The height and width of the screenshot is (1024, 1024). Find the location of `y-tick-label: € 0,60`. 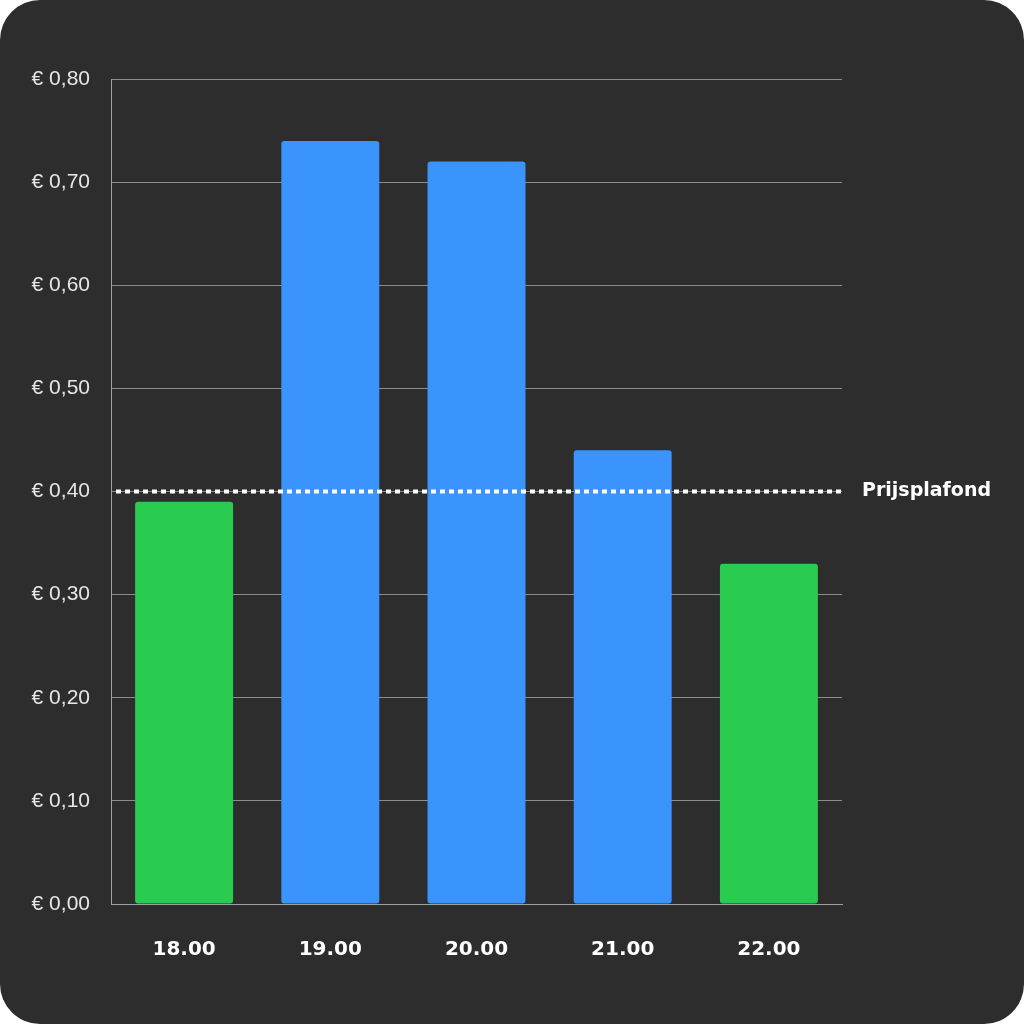

y-tick-label: € 0,60 is located at coordinates (60, 284).